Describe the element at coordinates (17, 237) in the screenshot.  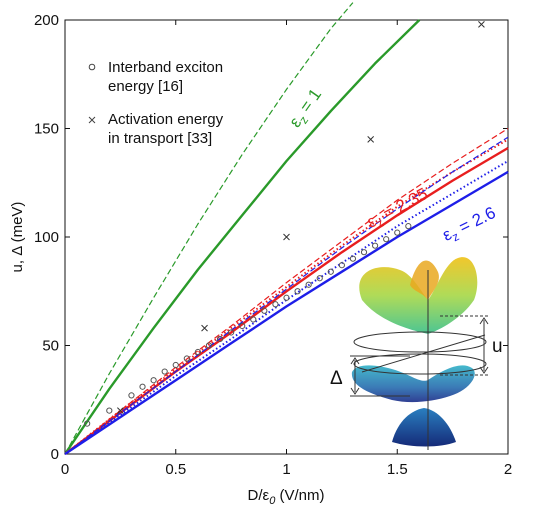
I see `y-axis-label: u, Δ (meV)` at that location.